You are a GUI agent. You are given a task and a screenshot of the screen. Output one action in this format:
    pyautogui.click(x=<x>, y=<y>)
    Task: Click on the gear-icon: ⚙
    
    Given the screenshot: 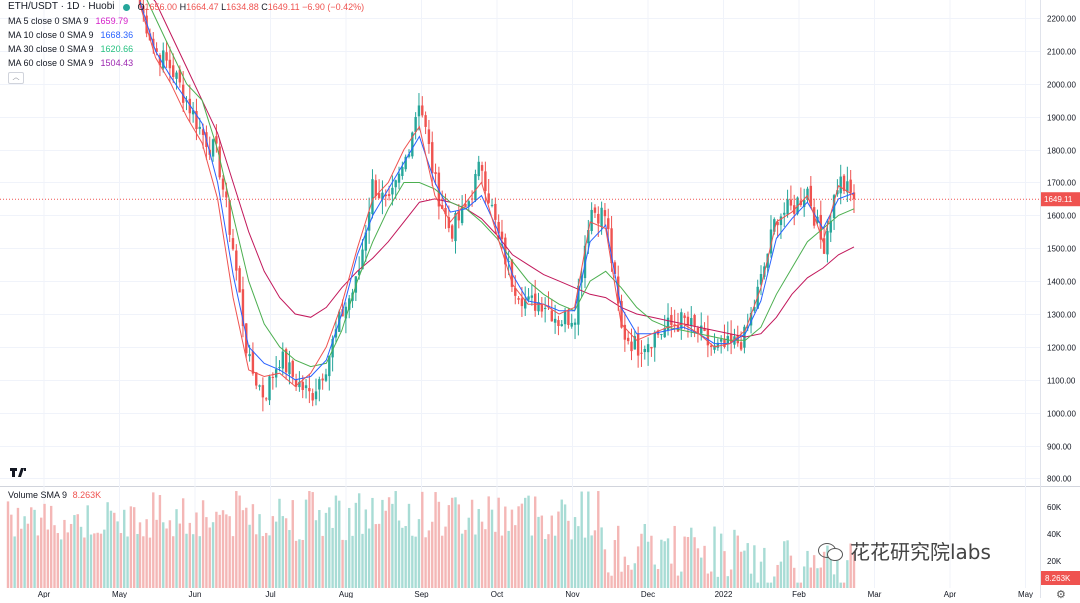 What is the action you would take?
    pyautogui.click(x=1061, y=595)
    